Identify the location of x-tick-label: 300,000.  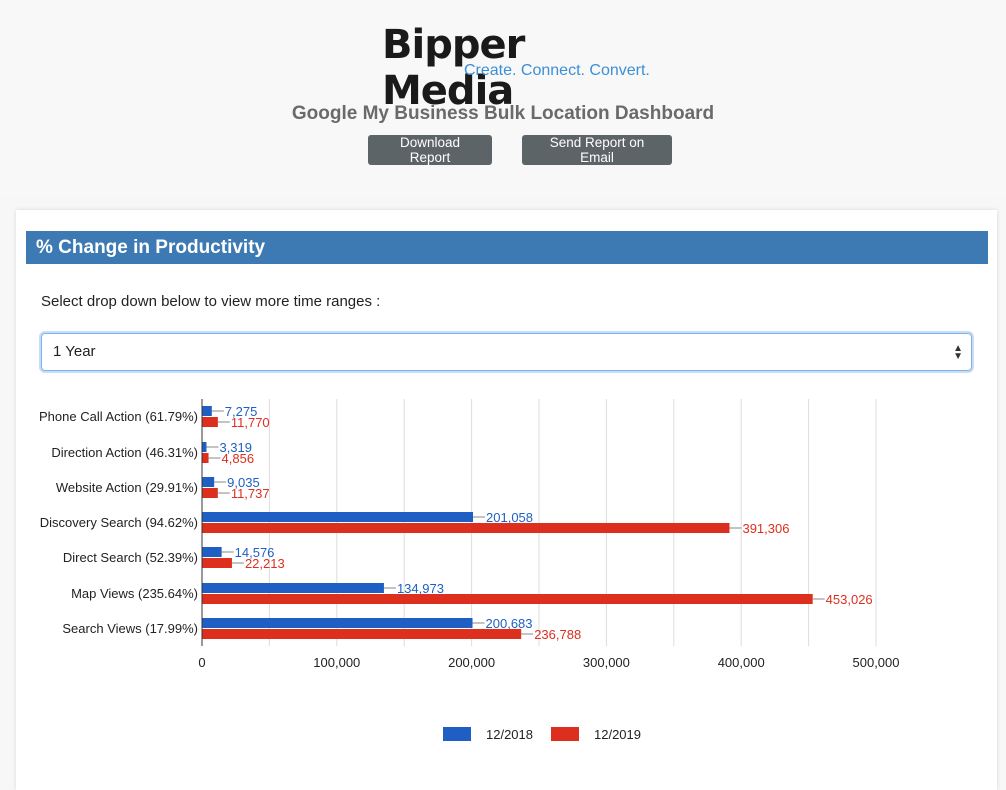
(606, 662).